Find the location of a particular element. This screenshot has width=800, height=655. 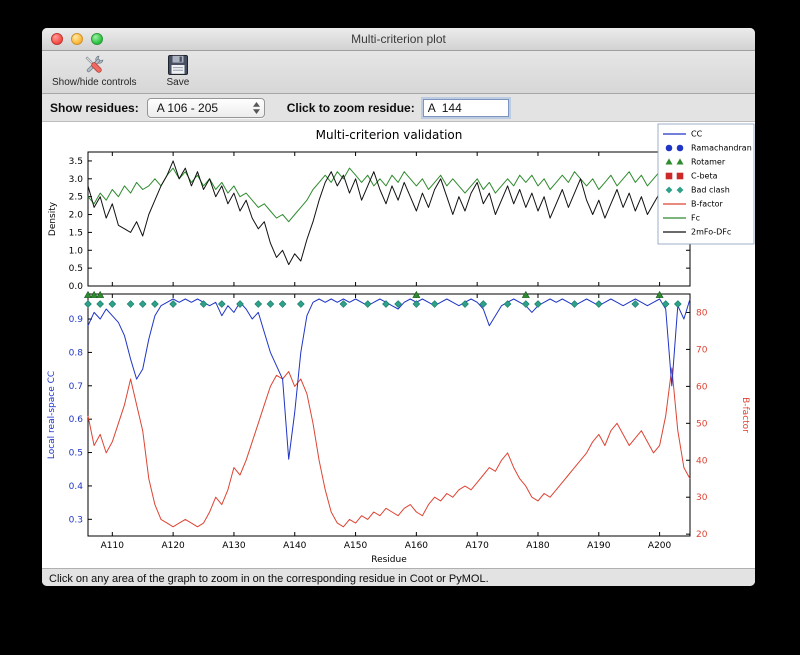

svg-text: 1.5 is located at coordinates (76, 233).